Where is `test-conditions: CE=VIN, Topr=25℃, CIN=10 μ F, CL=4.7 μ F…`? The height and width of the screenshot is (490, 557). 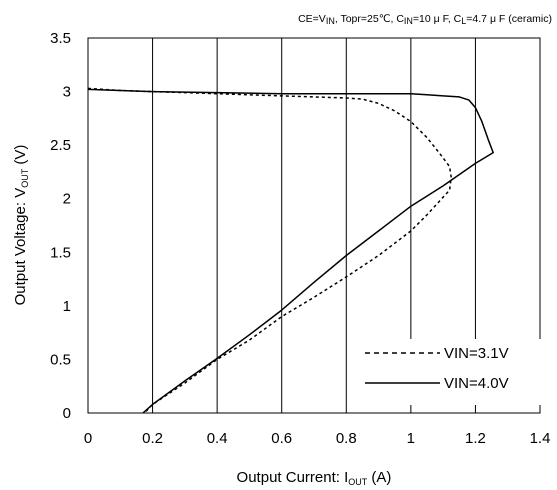
test-conditions: CE=VIN, Topr=25℃, CIN=10 μ F, CL=4.7 μ F… is located at coordinates (425, 19).